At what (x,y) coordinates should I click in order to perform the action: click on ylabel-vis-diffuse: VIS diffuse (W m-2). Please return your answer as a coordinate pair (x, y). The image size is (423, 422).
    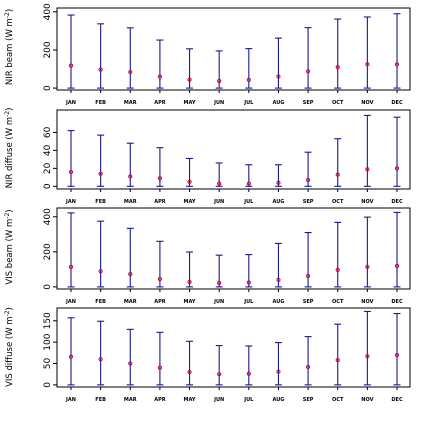
    Looking at the image, I should click on (9, 347).